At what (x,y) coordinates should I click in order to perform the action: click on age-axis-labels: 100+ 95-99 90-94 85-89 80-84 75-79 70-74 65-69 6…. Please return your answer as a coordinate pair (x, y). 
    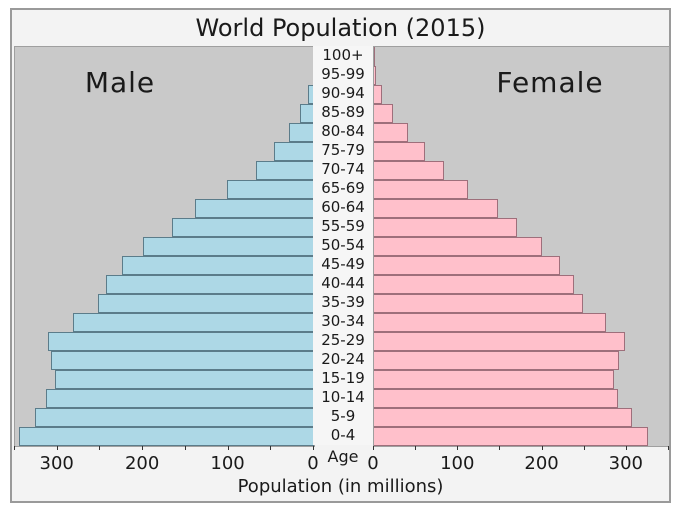
    Looking at the image, I should click on (343, 245).